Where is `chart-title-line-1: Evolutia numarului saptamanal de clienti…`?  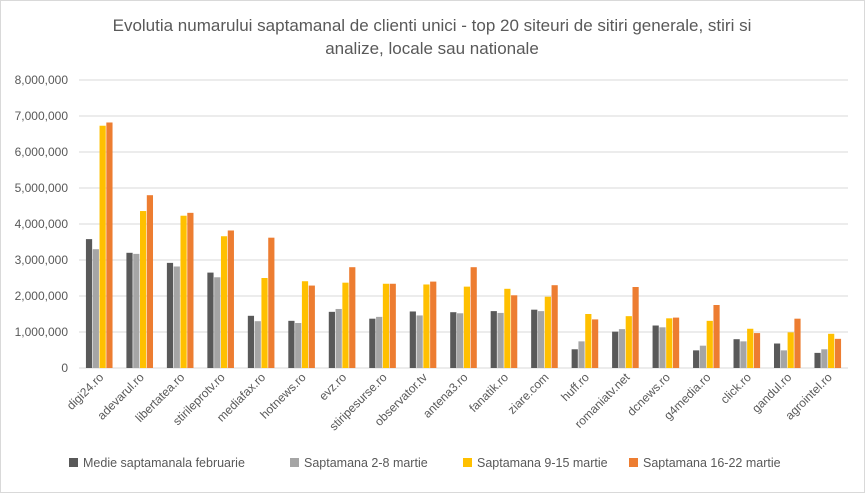 chart-title-line-1: Evolutia numarului saptamanal de clienti… is located at coordinates (432, 25).